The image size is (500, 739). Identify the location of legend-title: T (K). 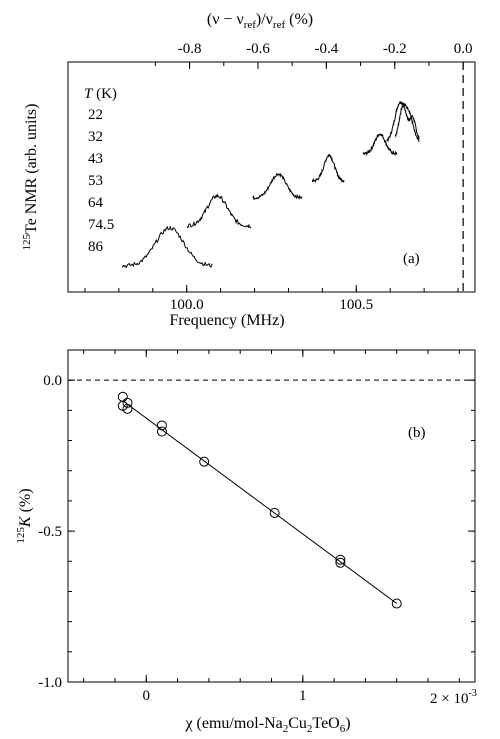
(100, 94).